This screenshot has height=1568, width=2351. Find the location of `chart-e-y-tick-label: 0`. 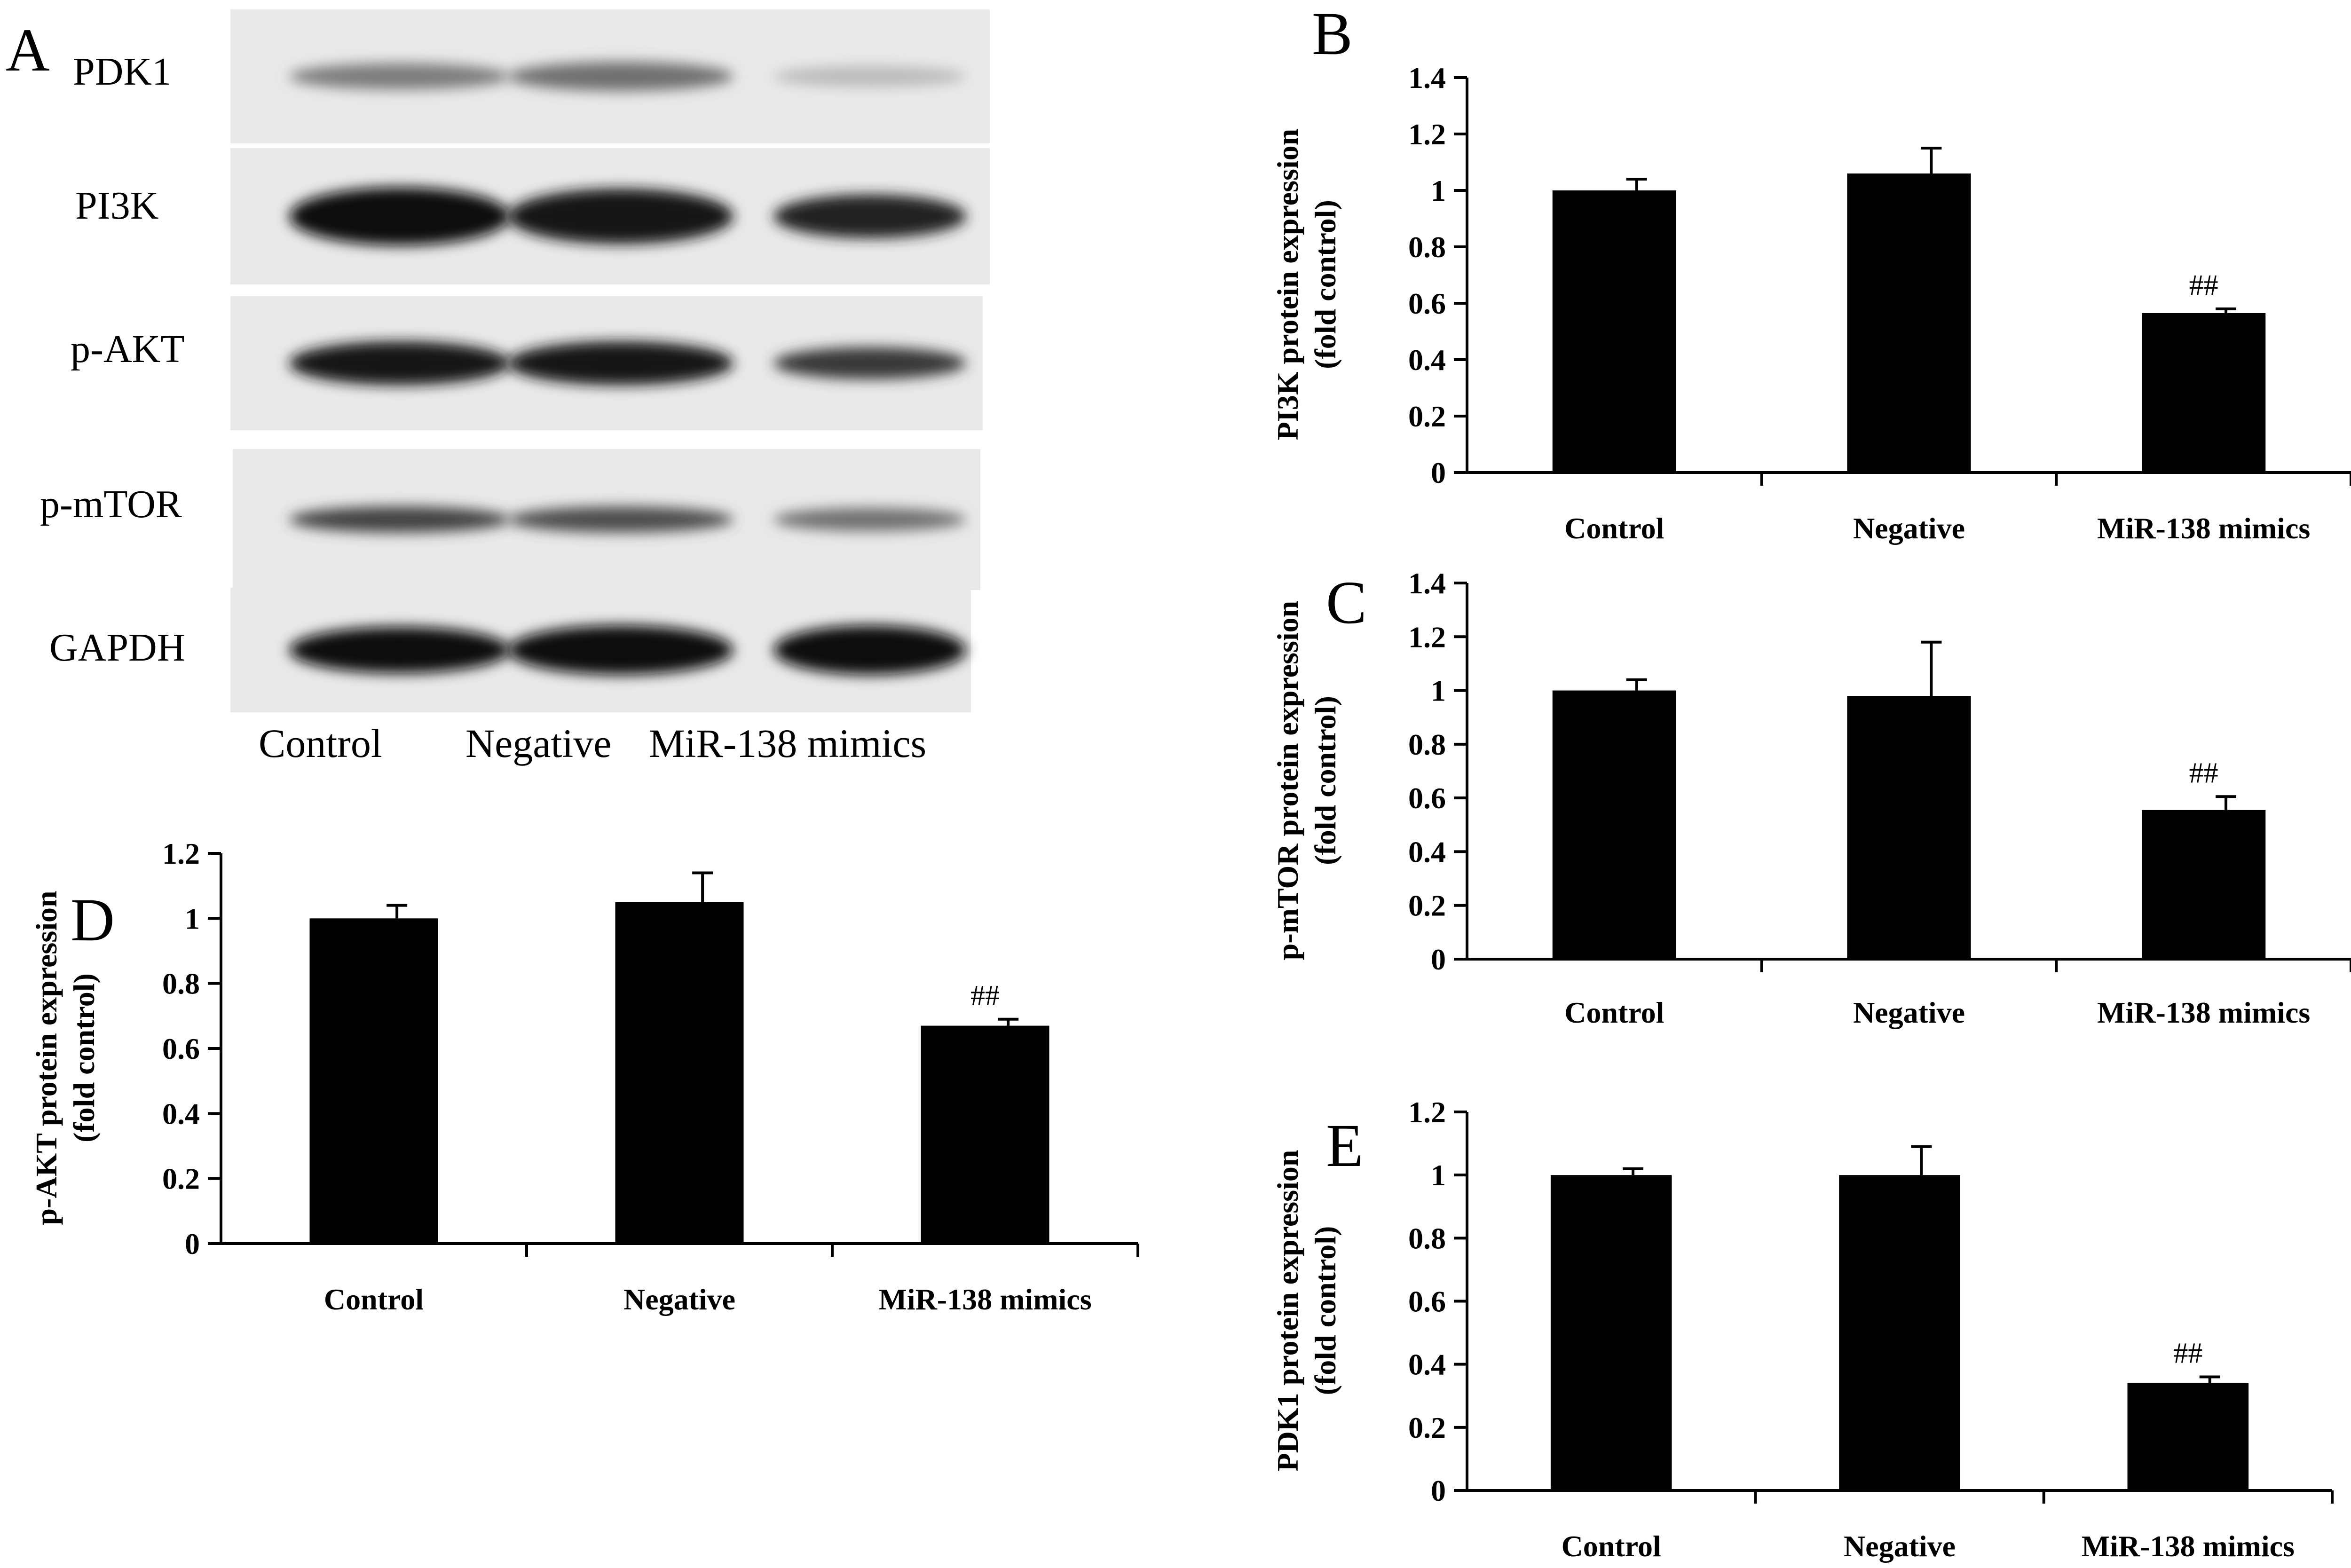

chart-e-y-tick-label: 0 is located at coordinates (1438, 1490).